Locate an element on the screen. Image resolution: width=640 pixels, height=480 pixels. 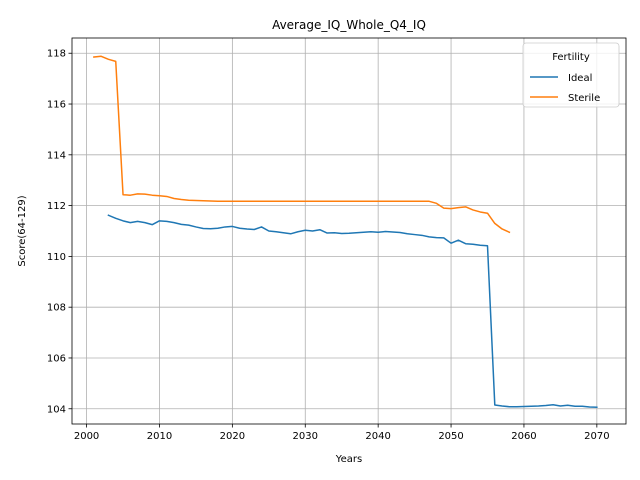
legend-box is located at coordinates (571, 75).